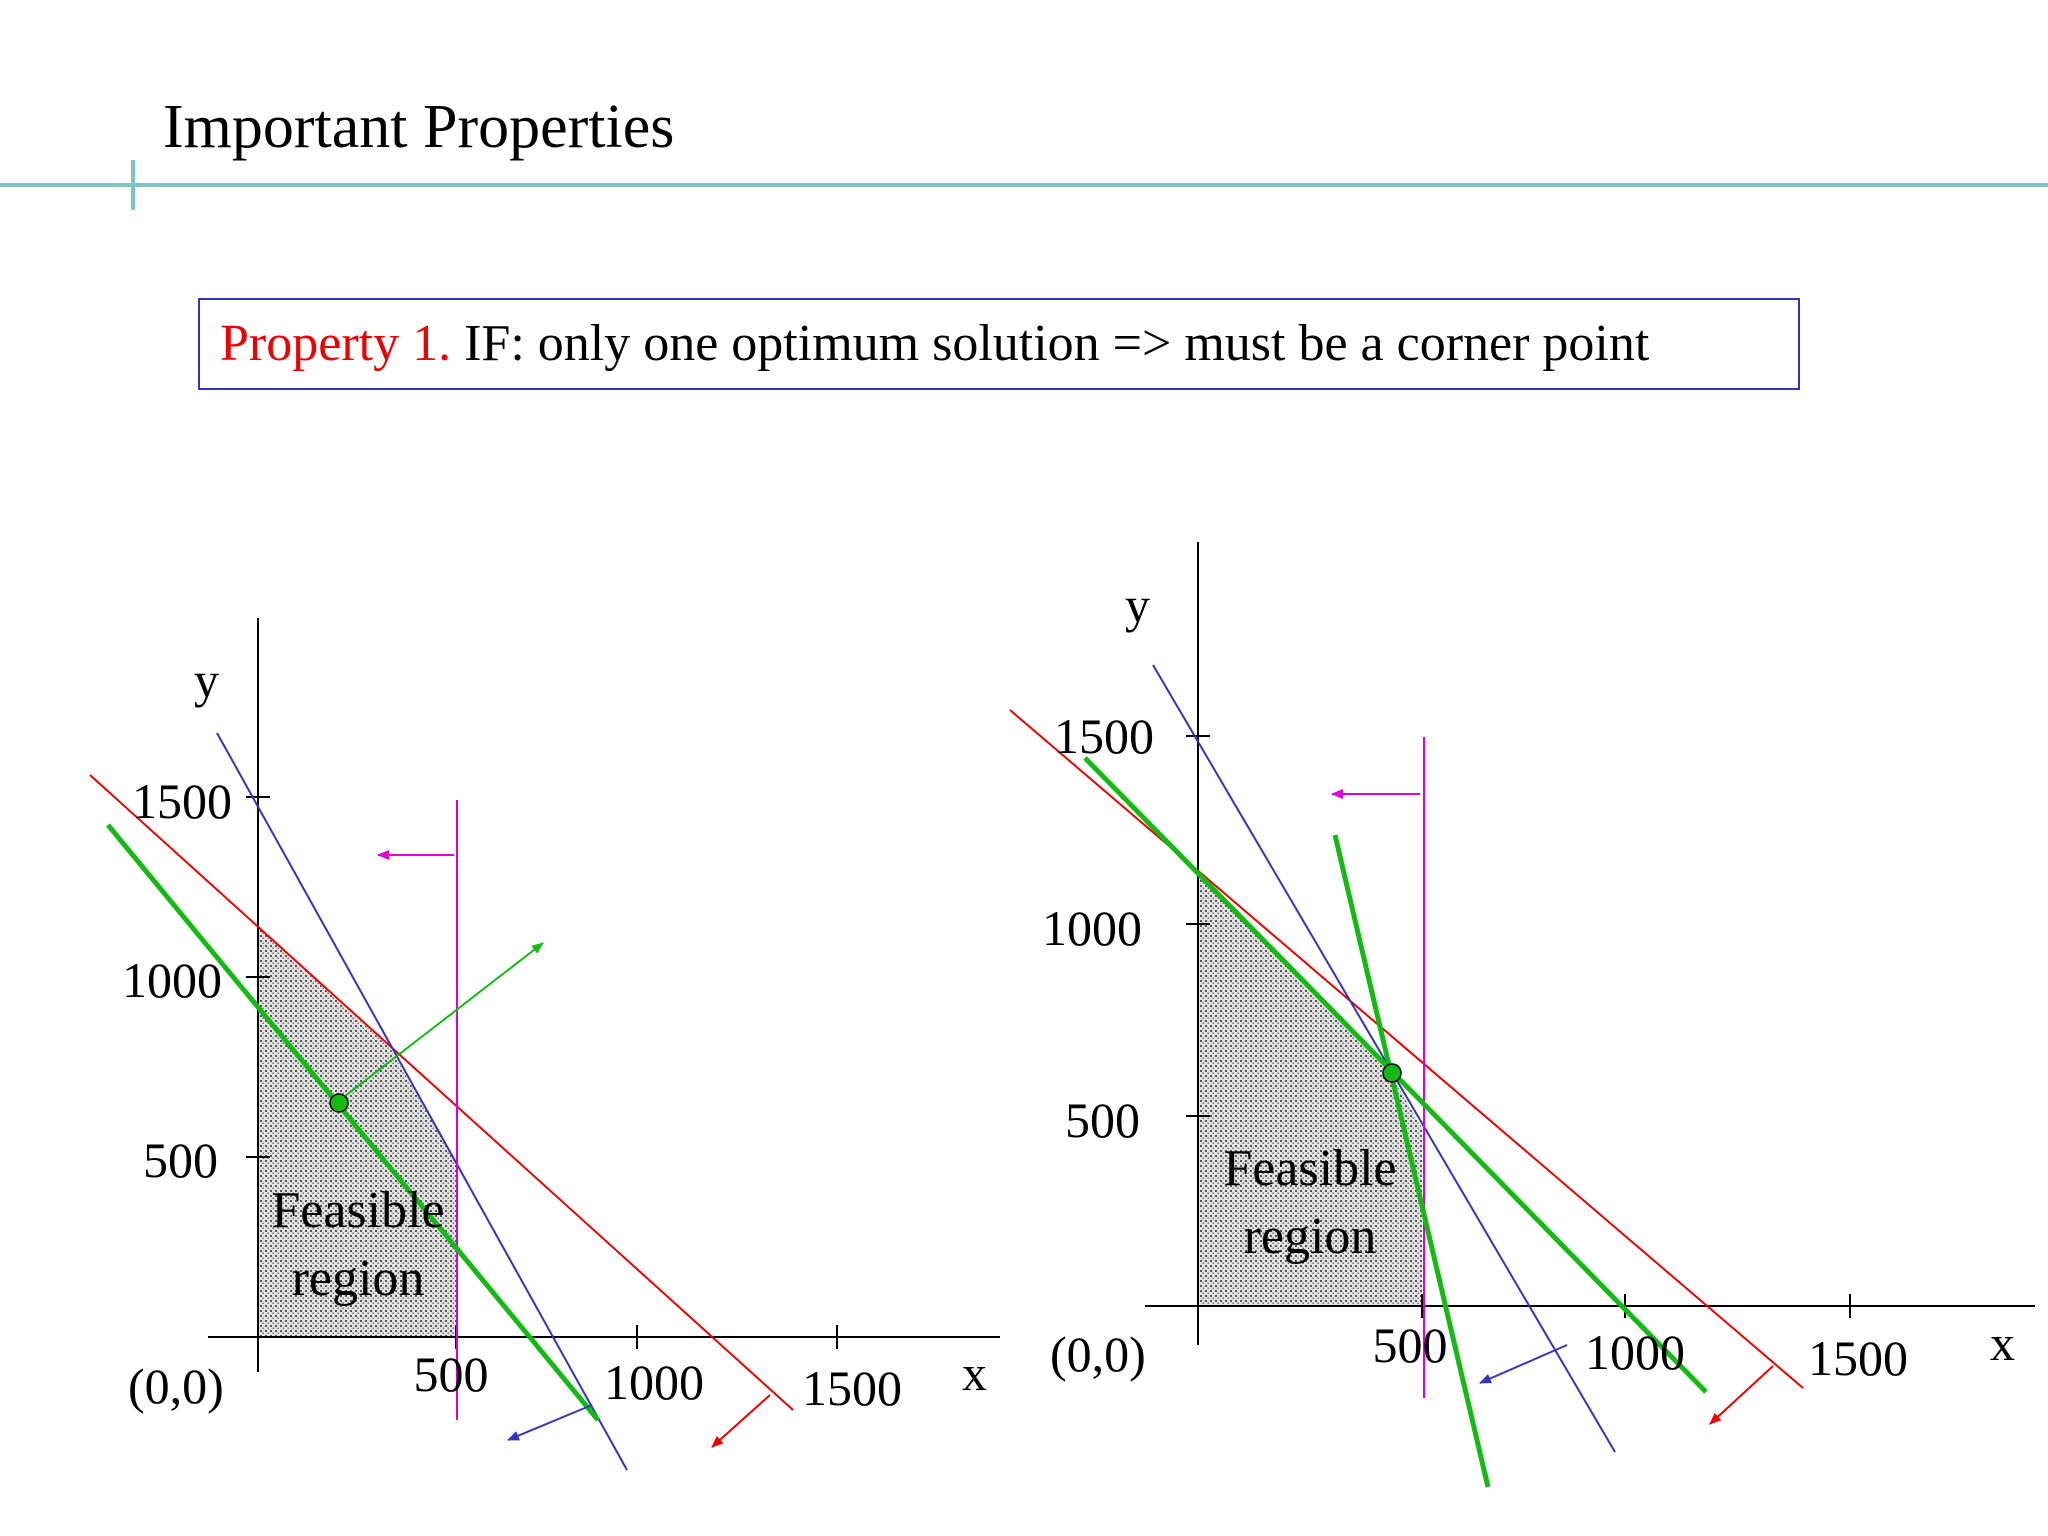 This screenshot has width=2048, height=1536. I want to click on objective-line, so click(353, 1122).